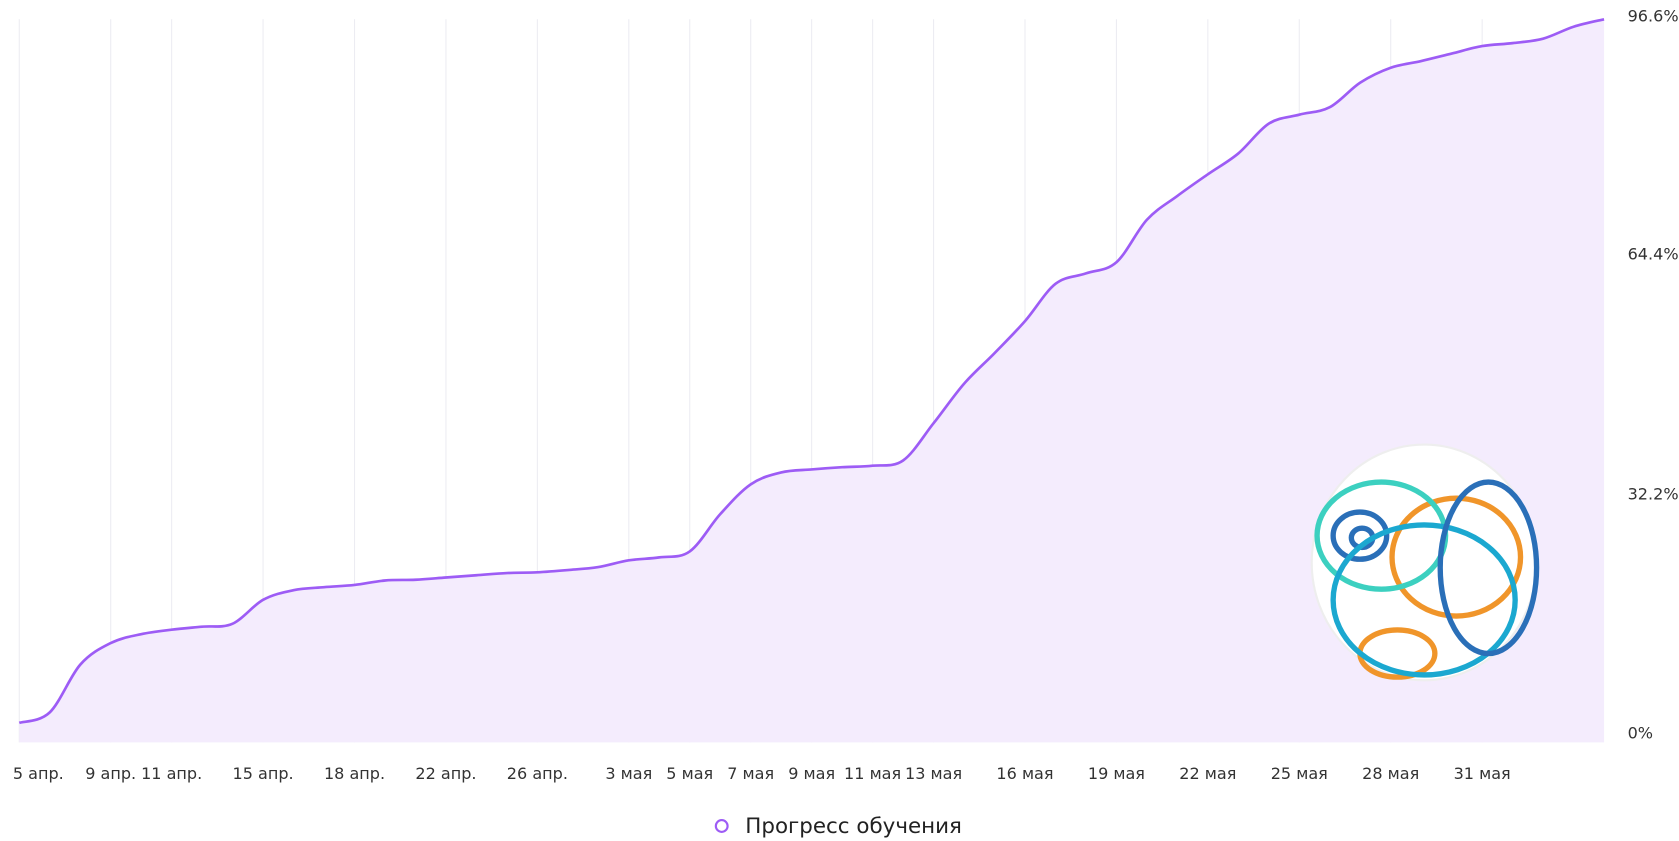 The width and height of the screenshot is (1679, 841). Describe the element at coordinates (628, 773) in the screenshot. I see `x-tick-label: 3 мая` at that location.